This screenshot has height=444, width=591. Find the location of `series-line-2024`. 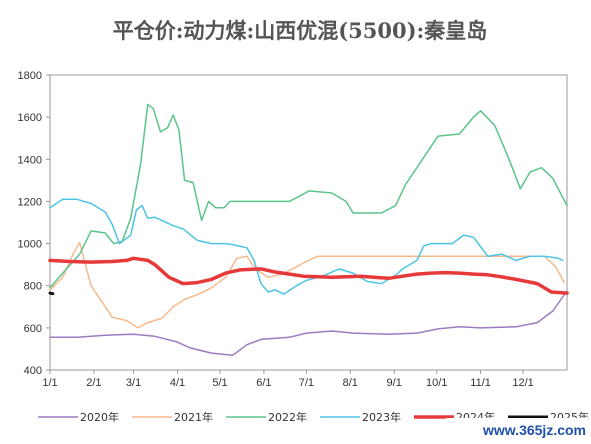

series-line-2024 is located at coordinates (308, 275).